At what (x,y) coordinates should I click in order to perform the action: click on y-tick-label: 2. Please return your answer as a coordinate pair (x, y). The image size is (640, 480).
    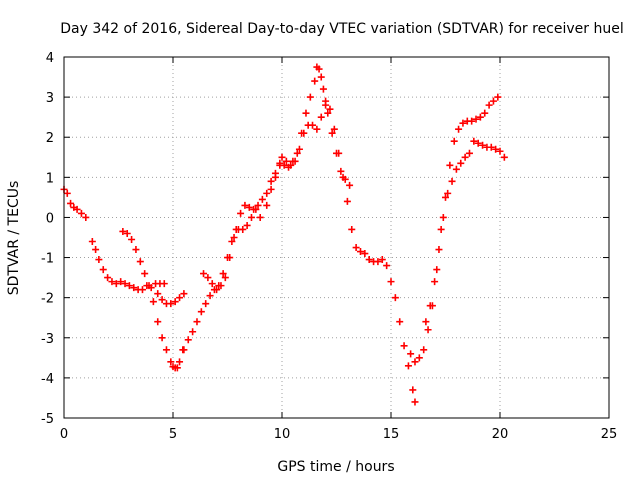
    Looking at the image, I should click on (50, 138).